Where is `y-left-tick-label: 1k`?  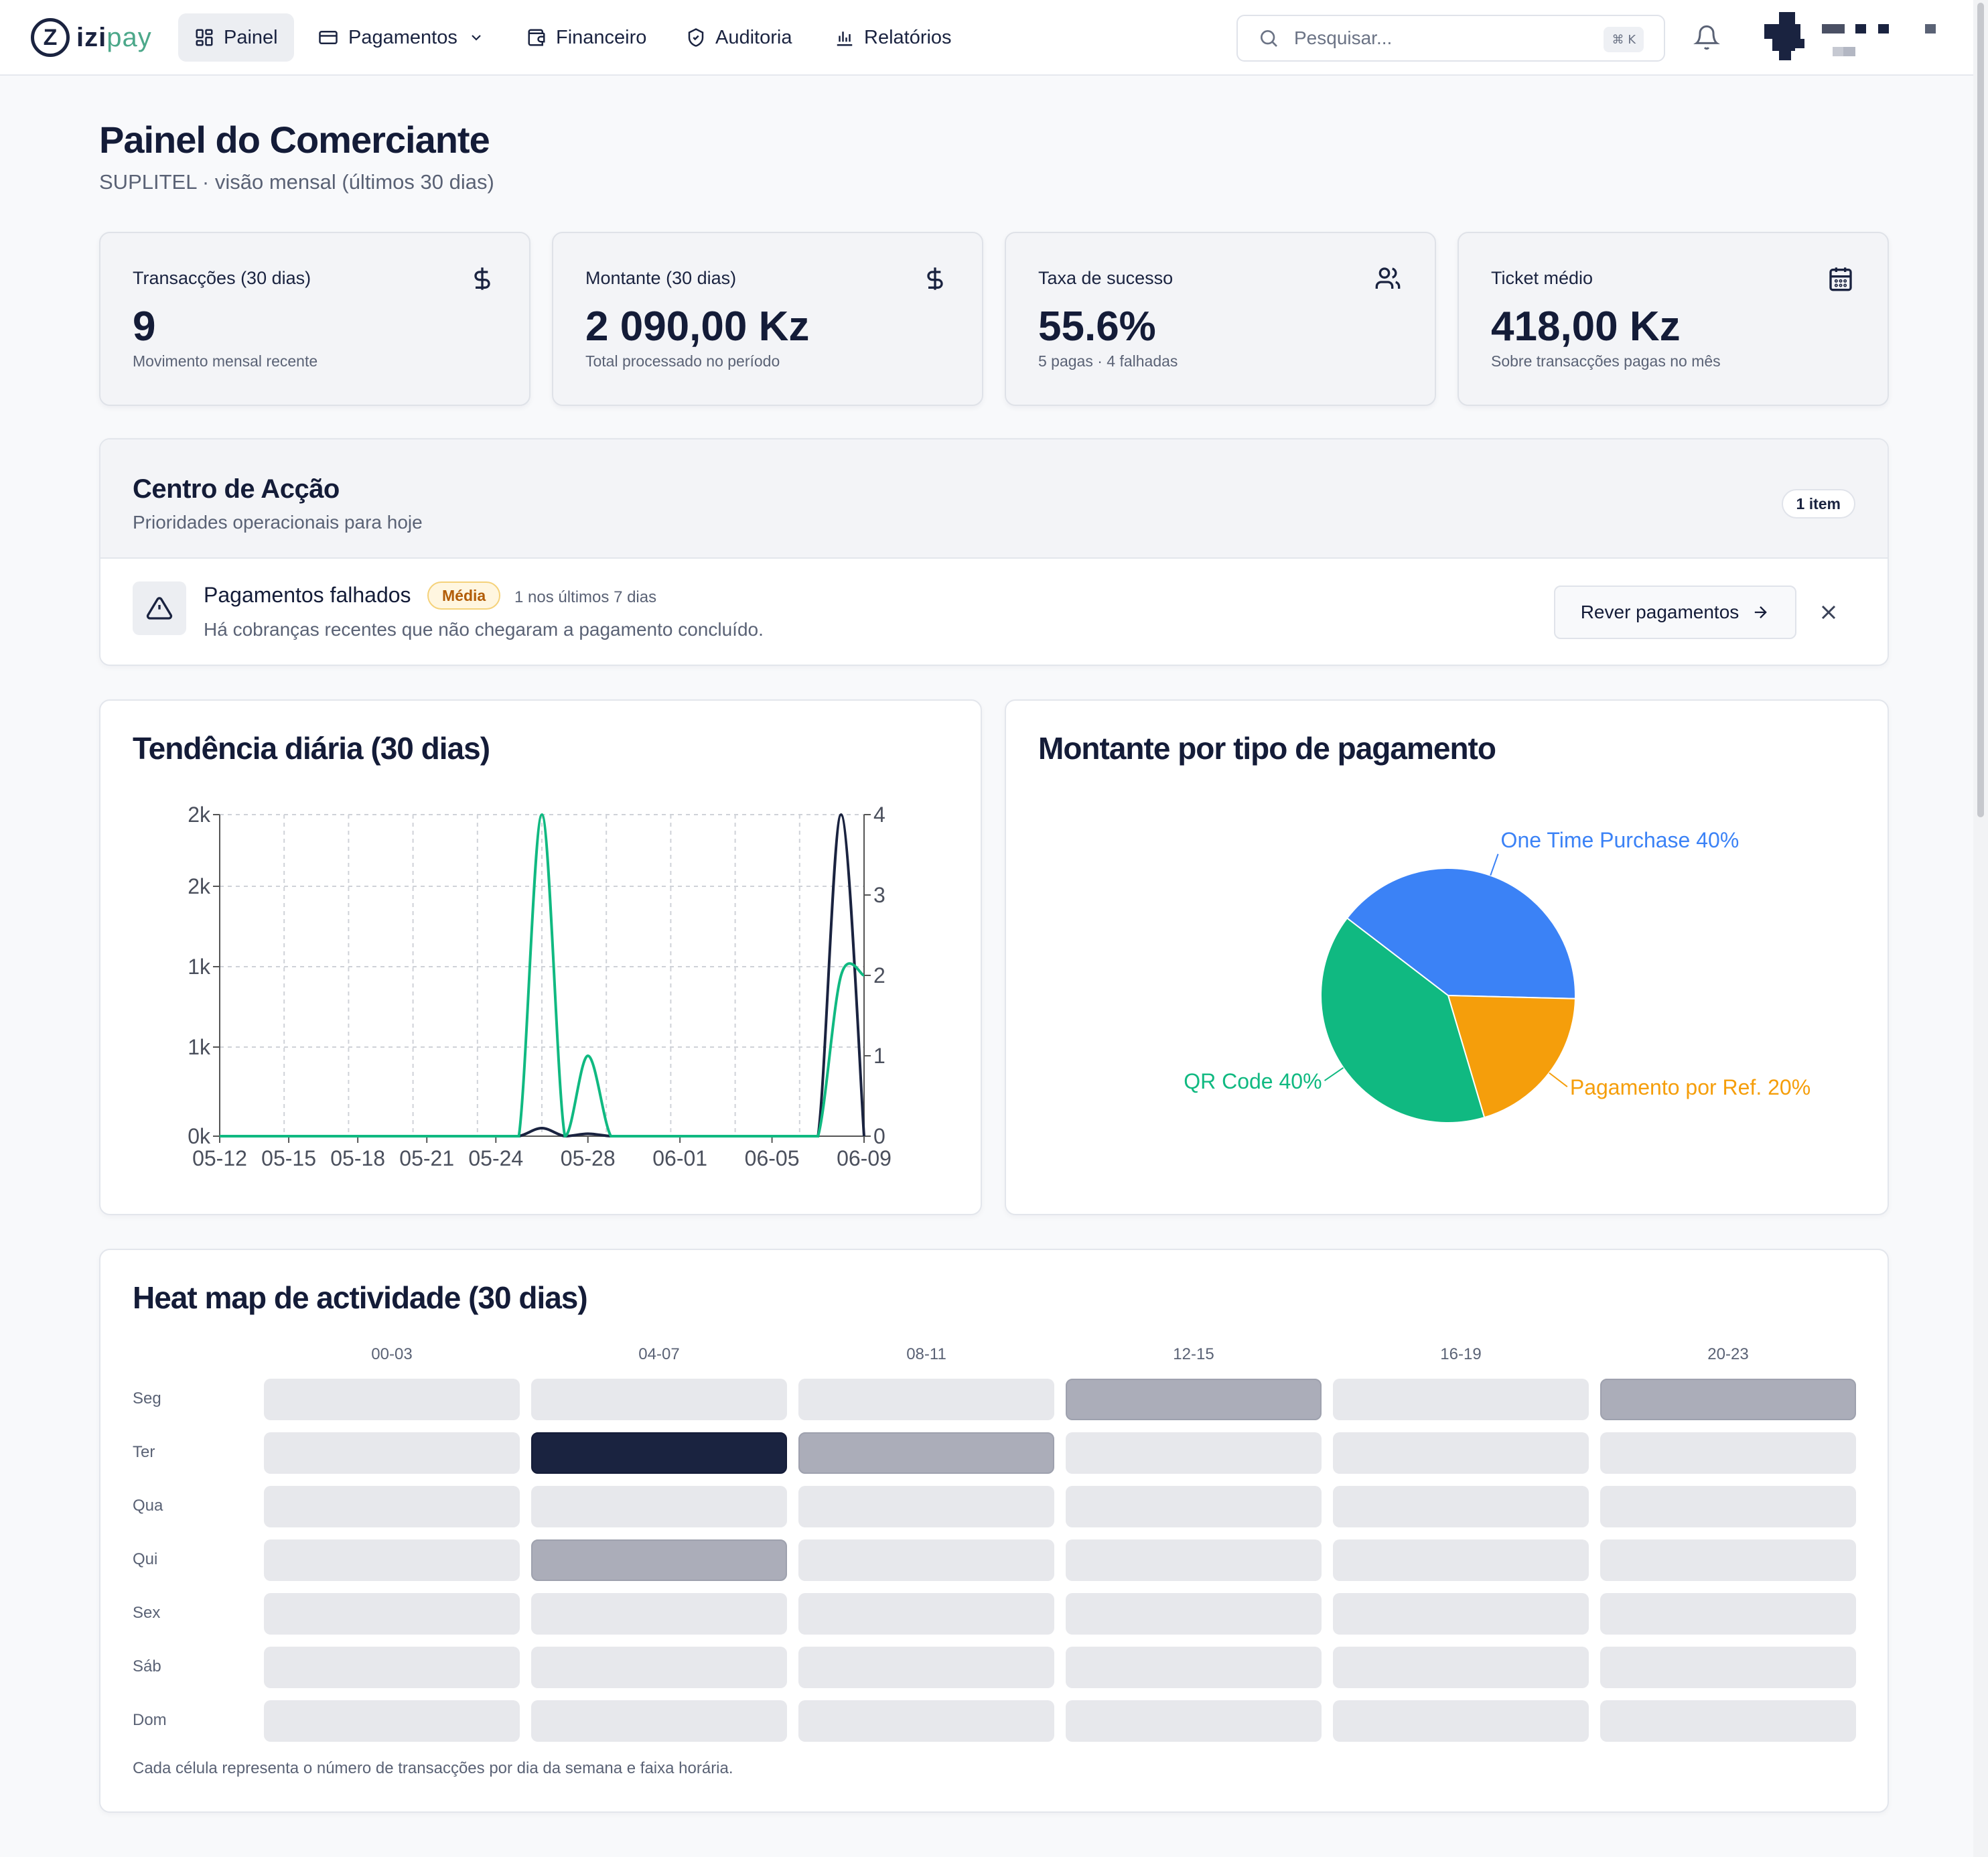 y-left-tick-label: 1k is located at coordinates (199, 967).